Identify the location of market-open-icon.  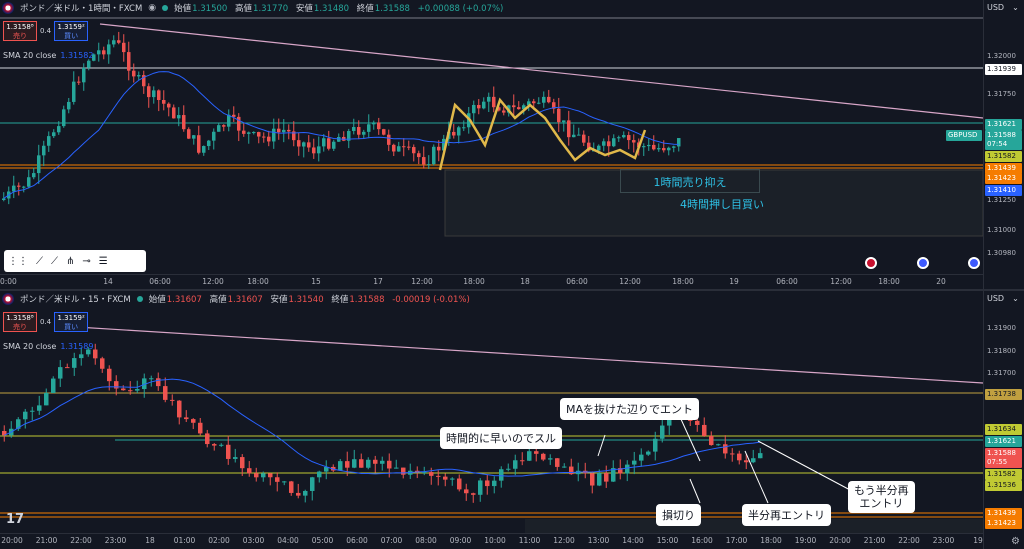
(165, 8).